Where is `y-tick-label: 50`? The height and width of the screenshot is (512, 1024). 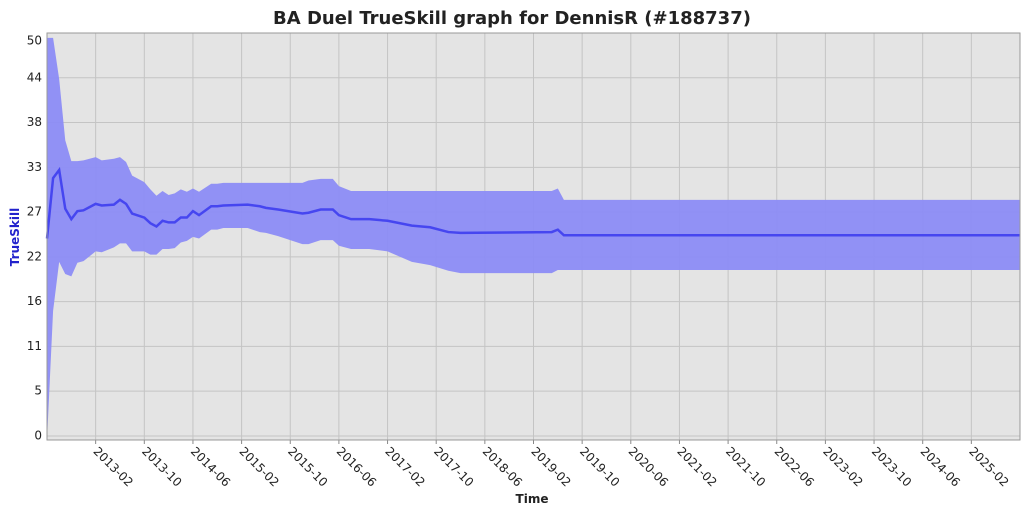 y-tick-label: 50 is located at coordinates (34, 41).